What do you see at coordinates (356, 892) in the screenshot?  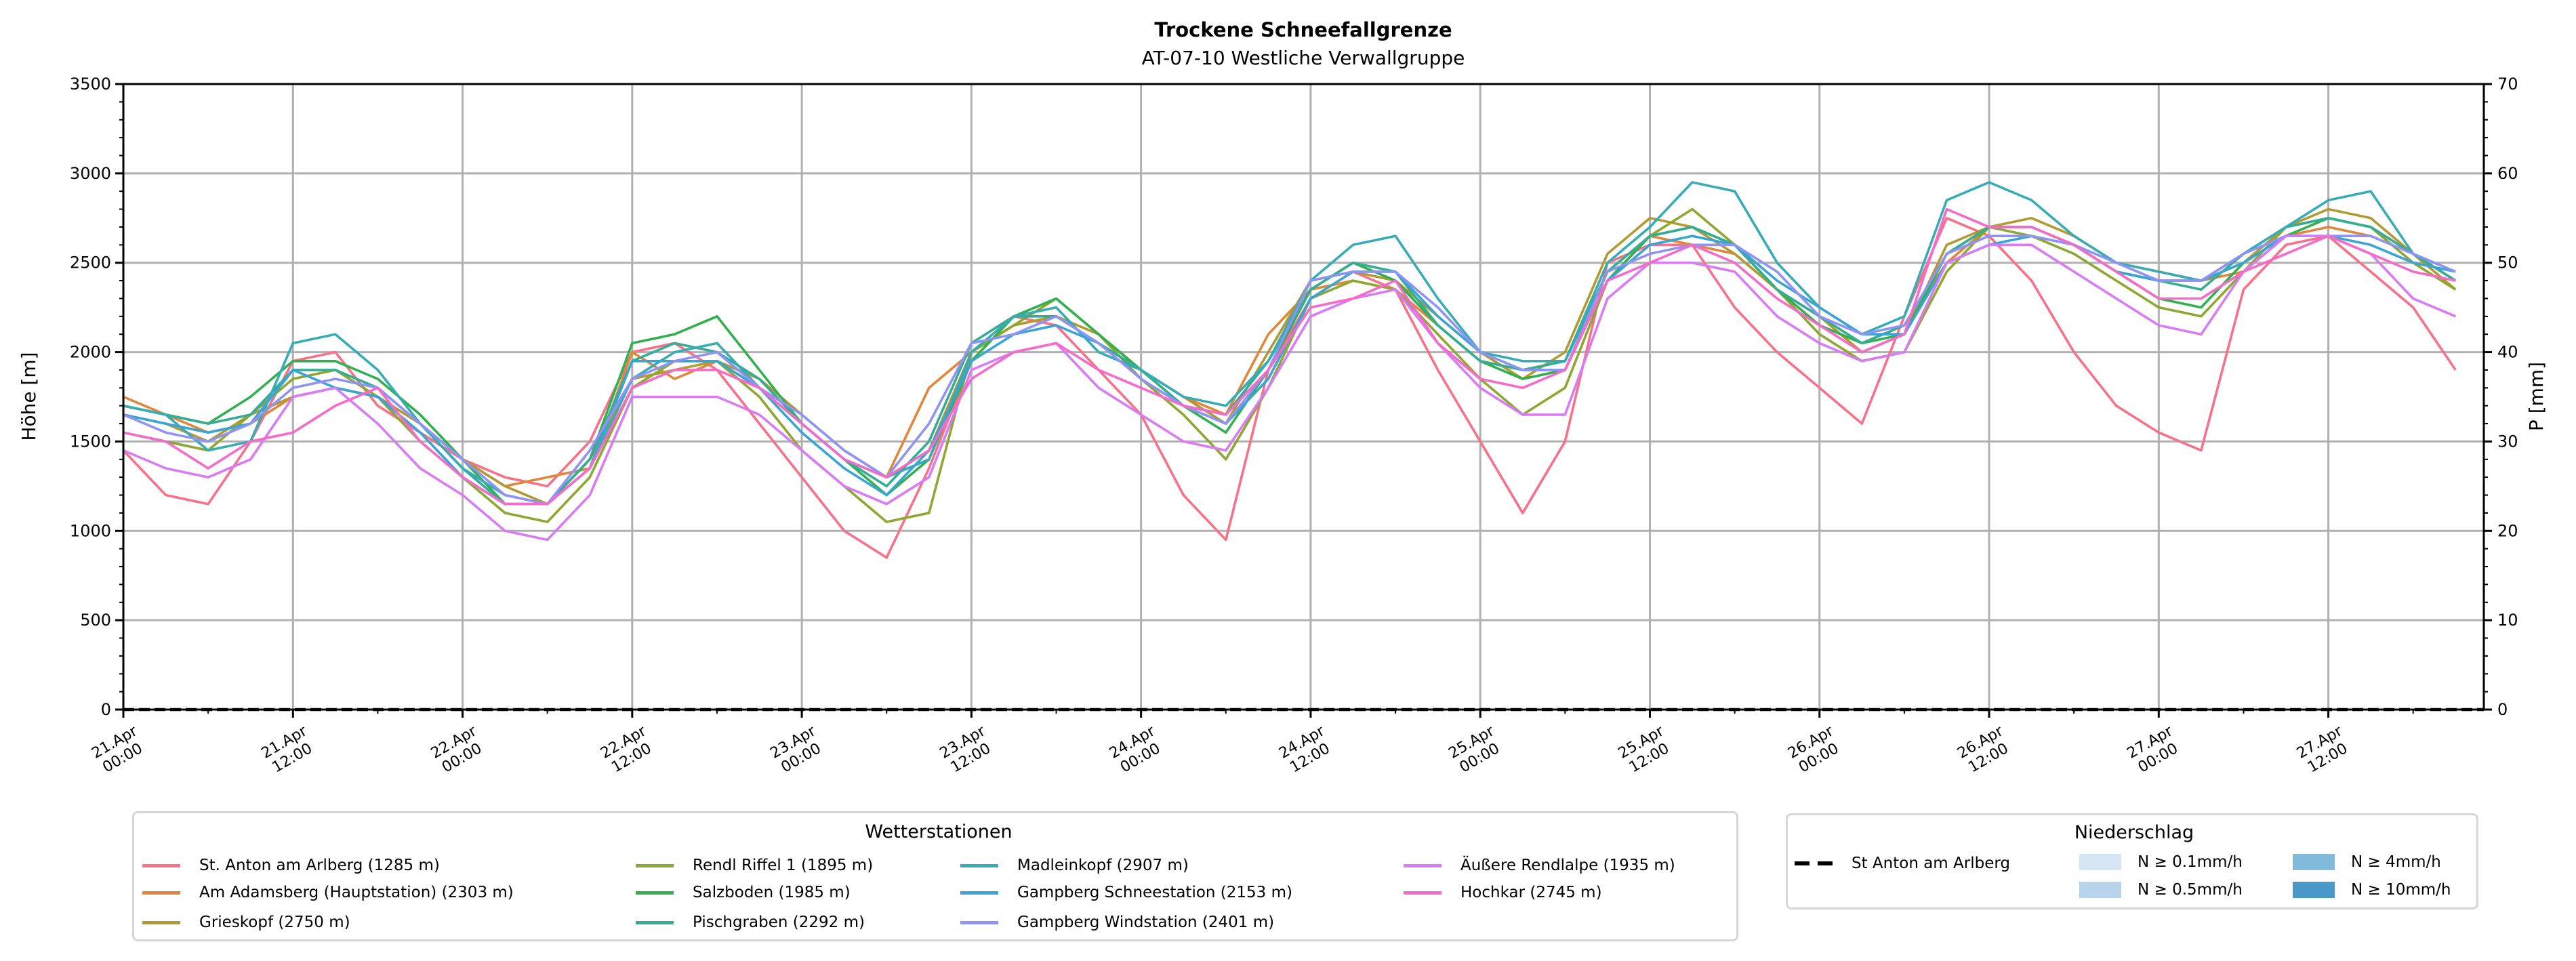 I see `legend-label: Am Adamsberg (Hauptstation) (2303 m)` at bounding box center [356, 892].